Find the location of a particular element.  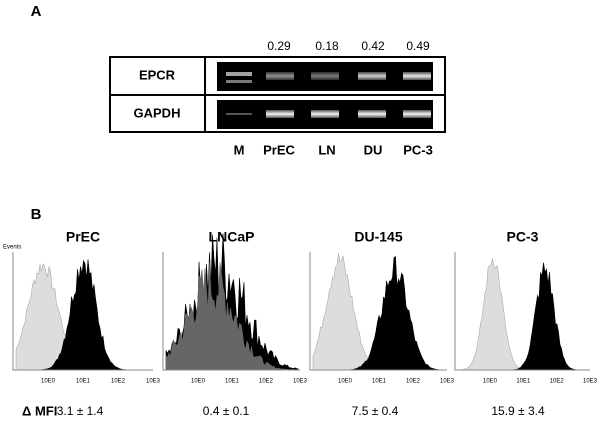

histogram-title: DU-145 is located at coordinates (378, 237).